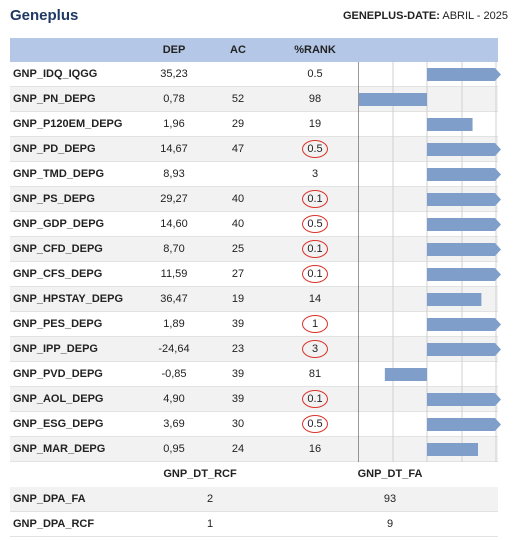  I want to click on table-row: GNP_PES_DEPG 1,89 39 1, so click(254, 324).